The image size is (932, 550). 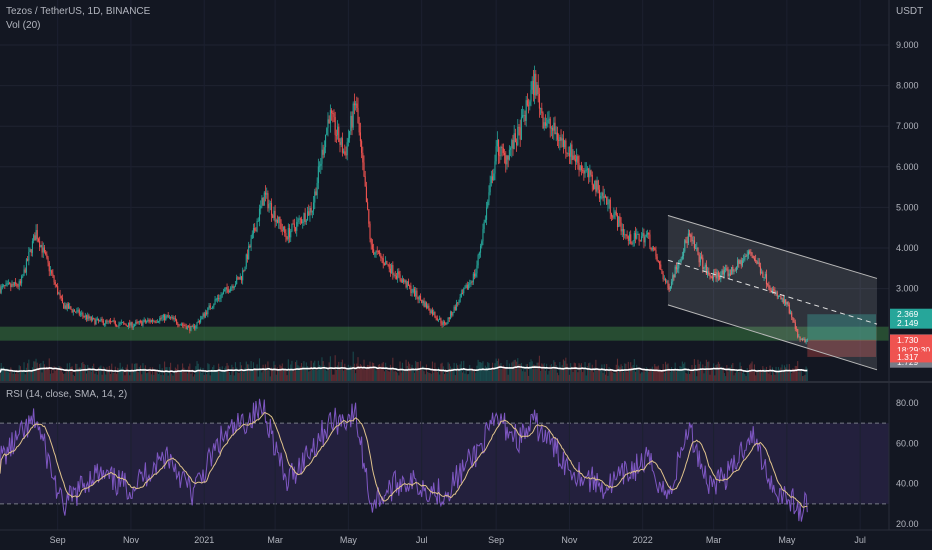 What do you see at coordinates (860, 540) in the screenshot?
I see `time-tick-label: Jul` at bounding box center [860, 540].